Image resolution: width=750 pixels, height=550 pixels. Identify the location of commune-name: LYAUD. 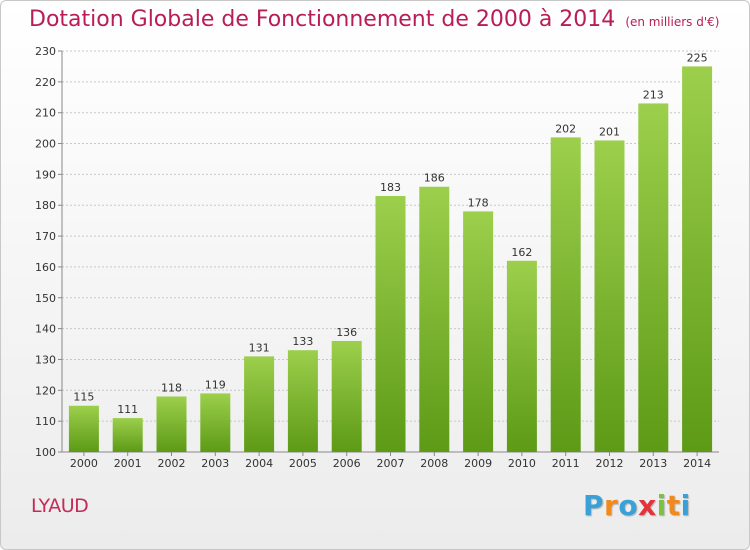
(60, 506).